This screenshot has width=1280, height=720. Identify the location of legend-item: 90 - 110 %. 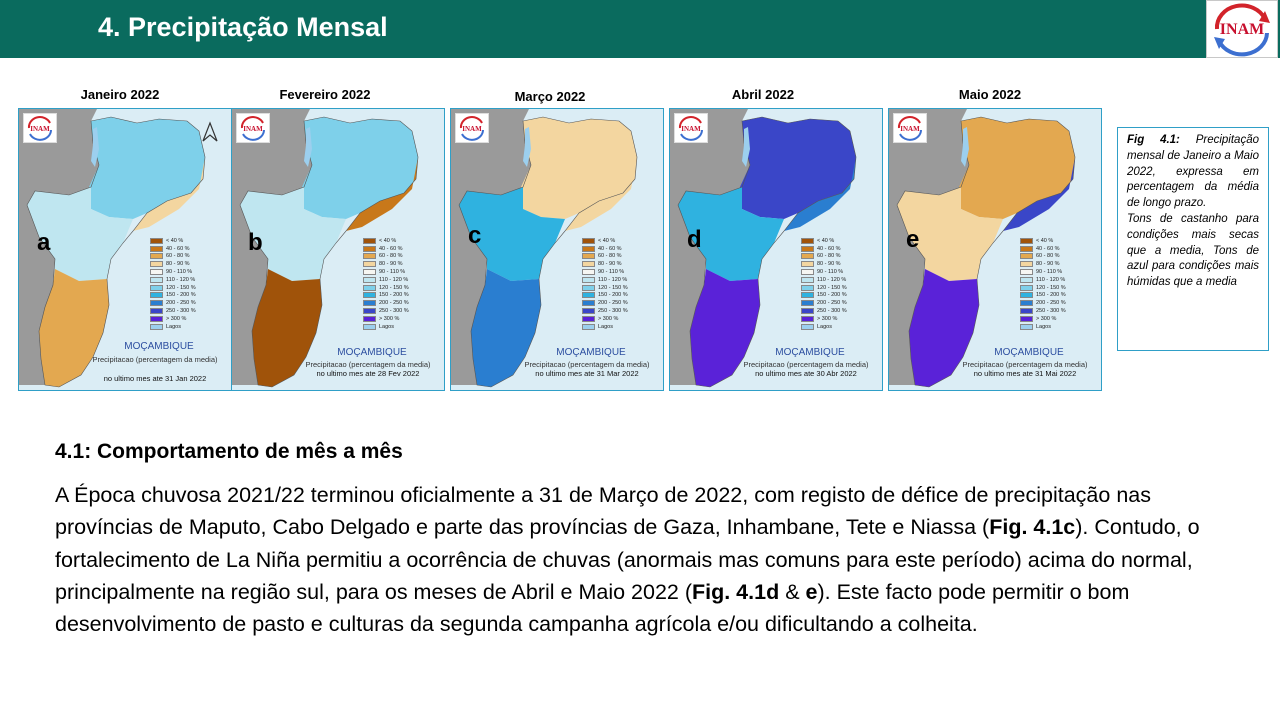
(190, 272).